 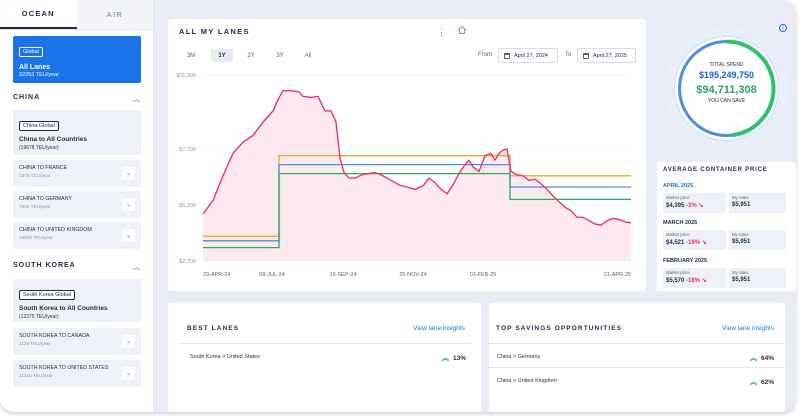 I want to click on market-price-value: $4,395 -3% ↘, so click(x=694, y=205).